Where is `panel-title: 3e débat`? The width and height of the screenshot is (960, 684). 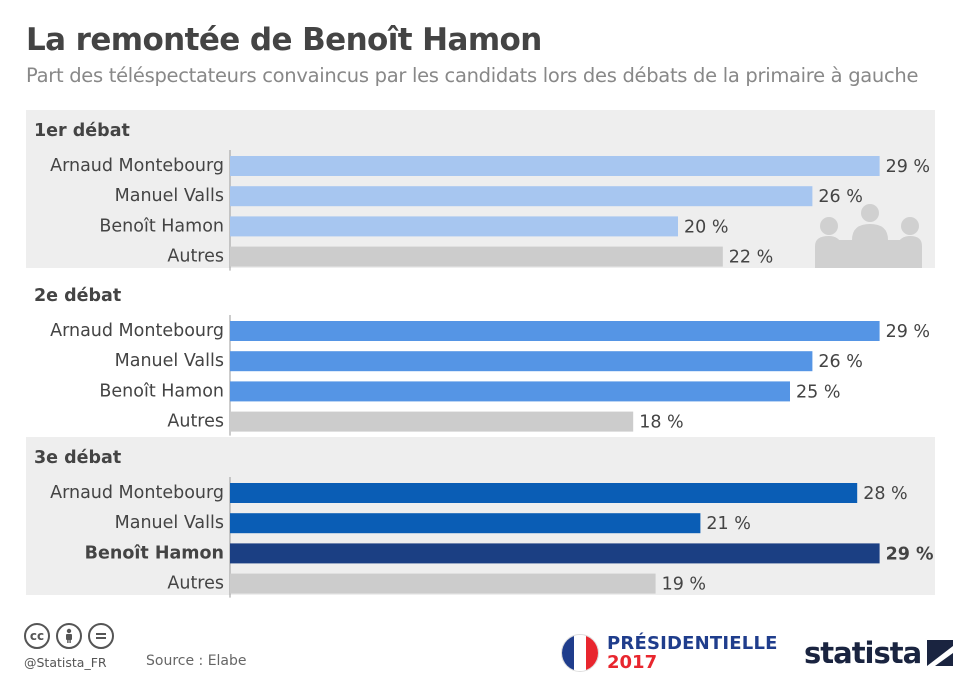 panel-title: 3e débat is located at coordinates (77, 458).